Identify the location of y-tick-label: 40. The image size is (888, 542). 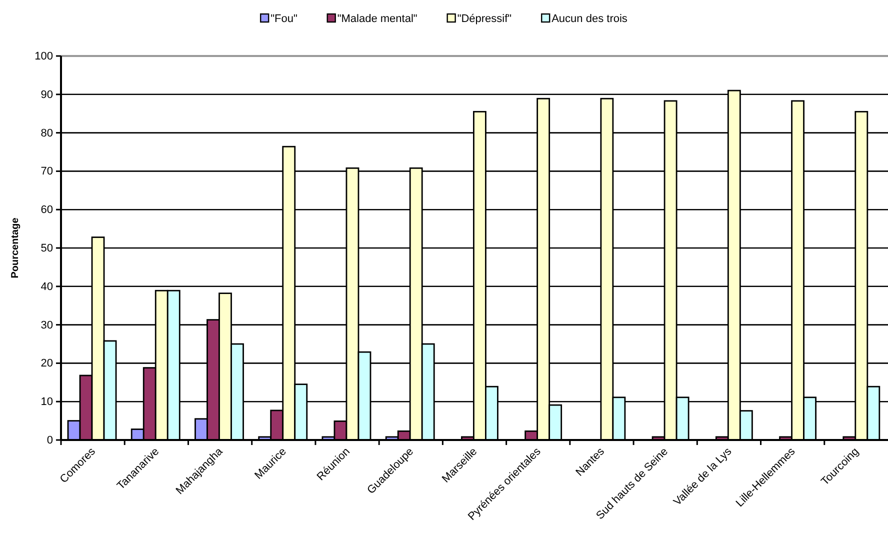
(46, 286).